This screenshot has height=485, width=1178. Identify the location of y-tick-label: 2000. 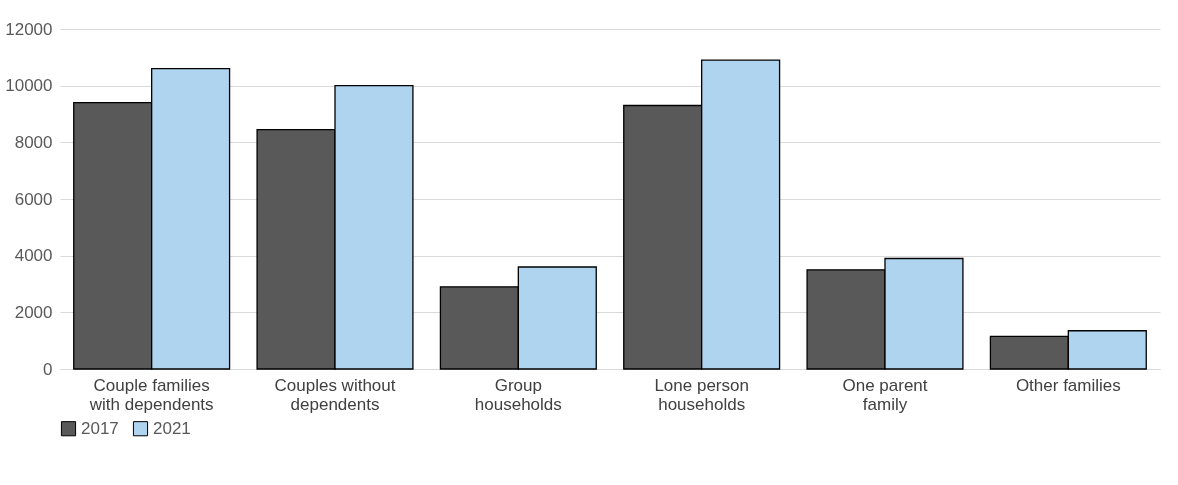
(33, 312).